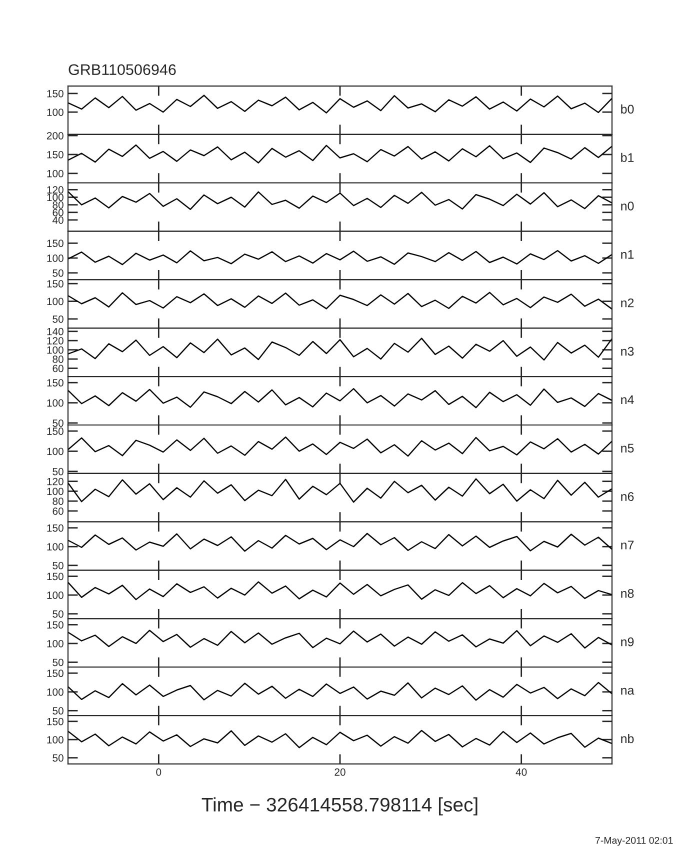  What do you see at coordinates (627, 545) in the screenshot?
I see `y-axis-title: n7` at bounding box center [627, 545].